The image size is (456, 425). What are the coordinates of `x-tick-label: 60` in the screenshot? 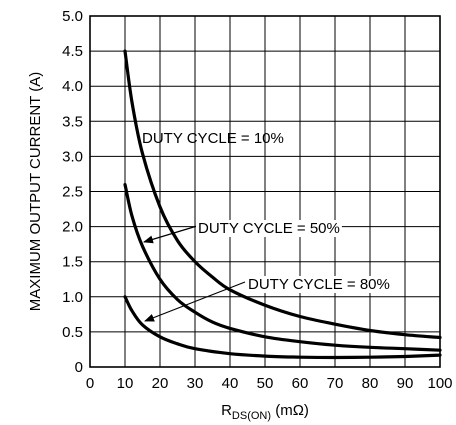 It's located at (300, 383).